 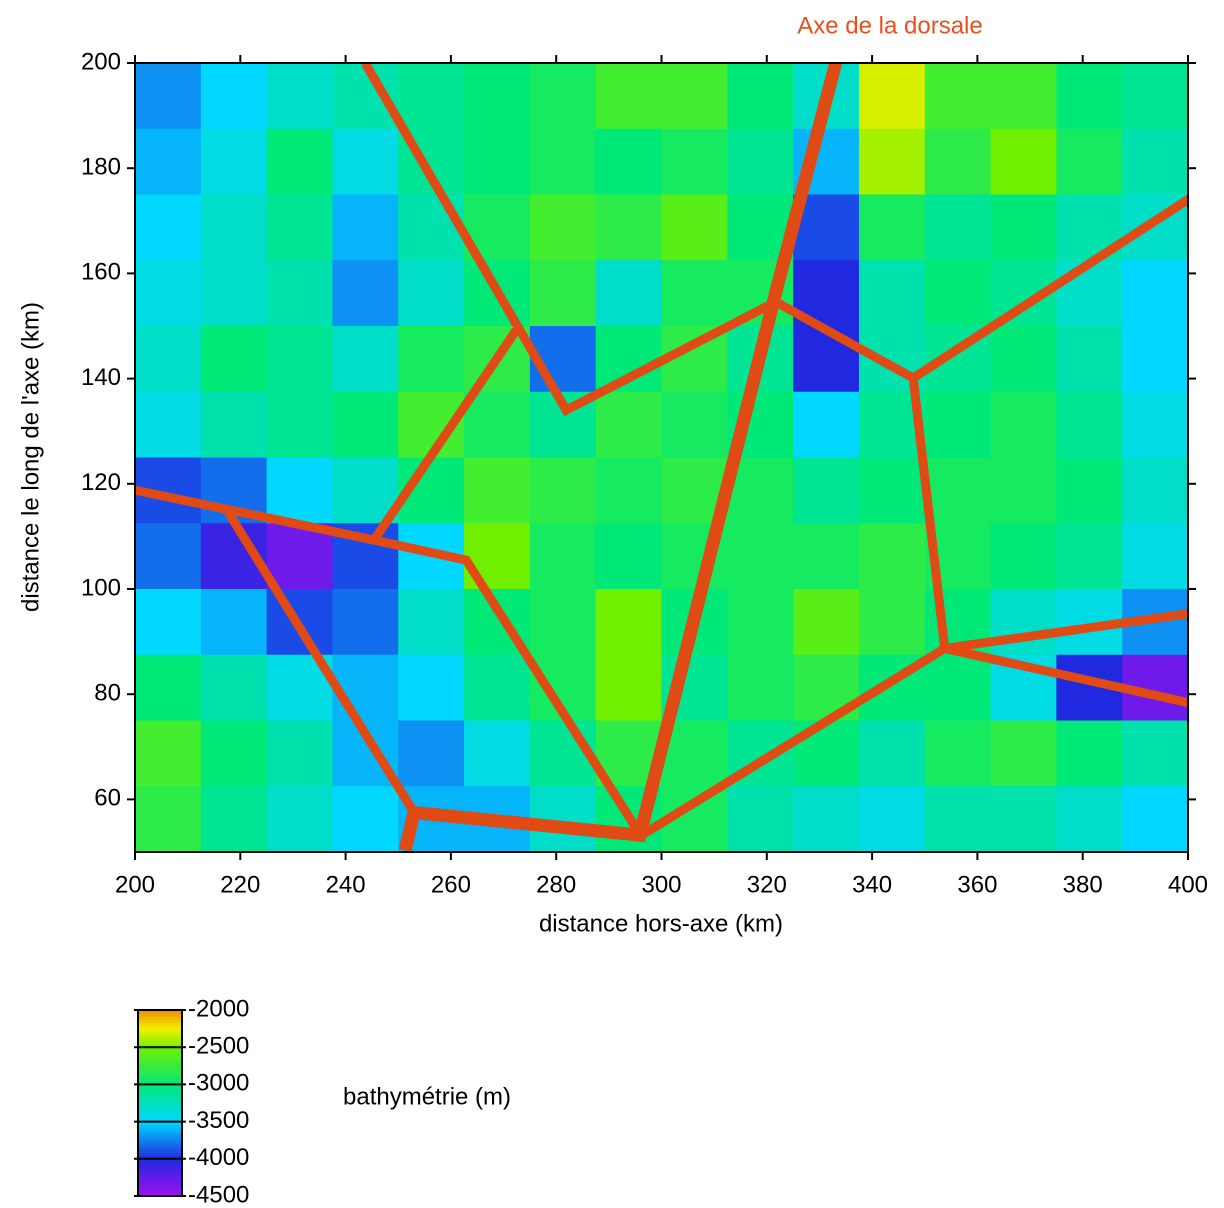 I want to click on y-tick-label: 200, so click(x=101, y=61).